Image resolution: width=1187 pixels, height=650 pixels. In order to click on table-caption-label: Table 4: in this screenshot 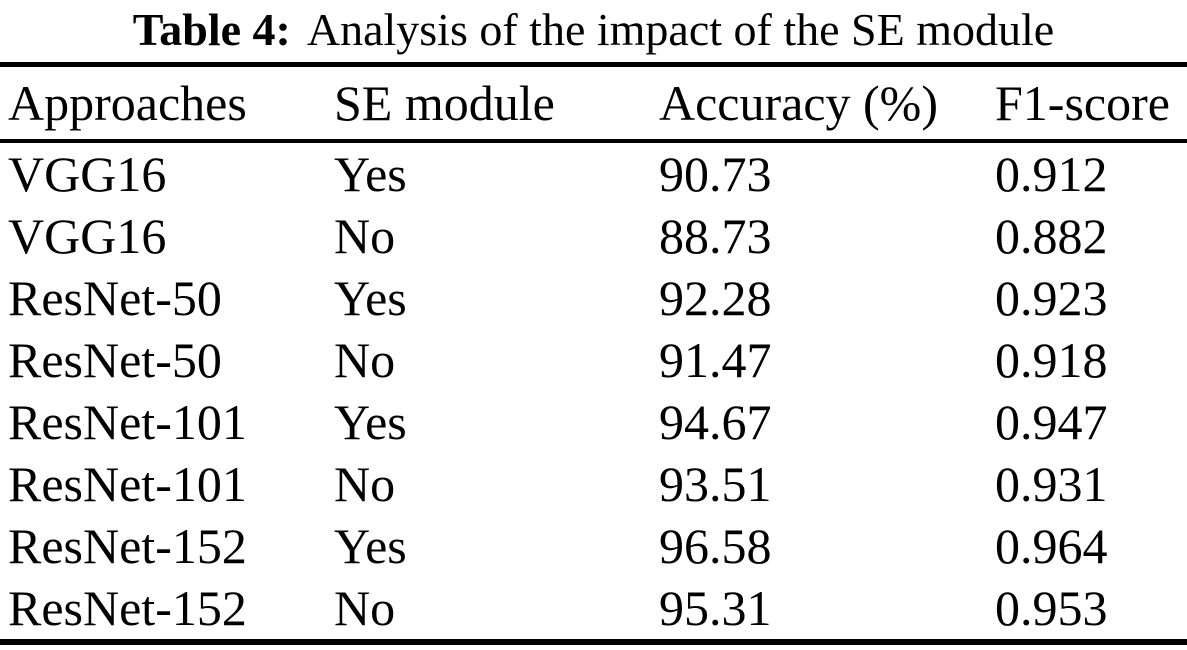, I will do `click(211, 29)`.